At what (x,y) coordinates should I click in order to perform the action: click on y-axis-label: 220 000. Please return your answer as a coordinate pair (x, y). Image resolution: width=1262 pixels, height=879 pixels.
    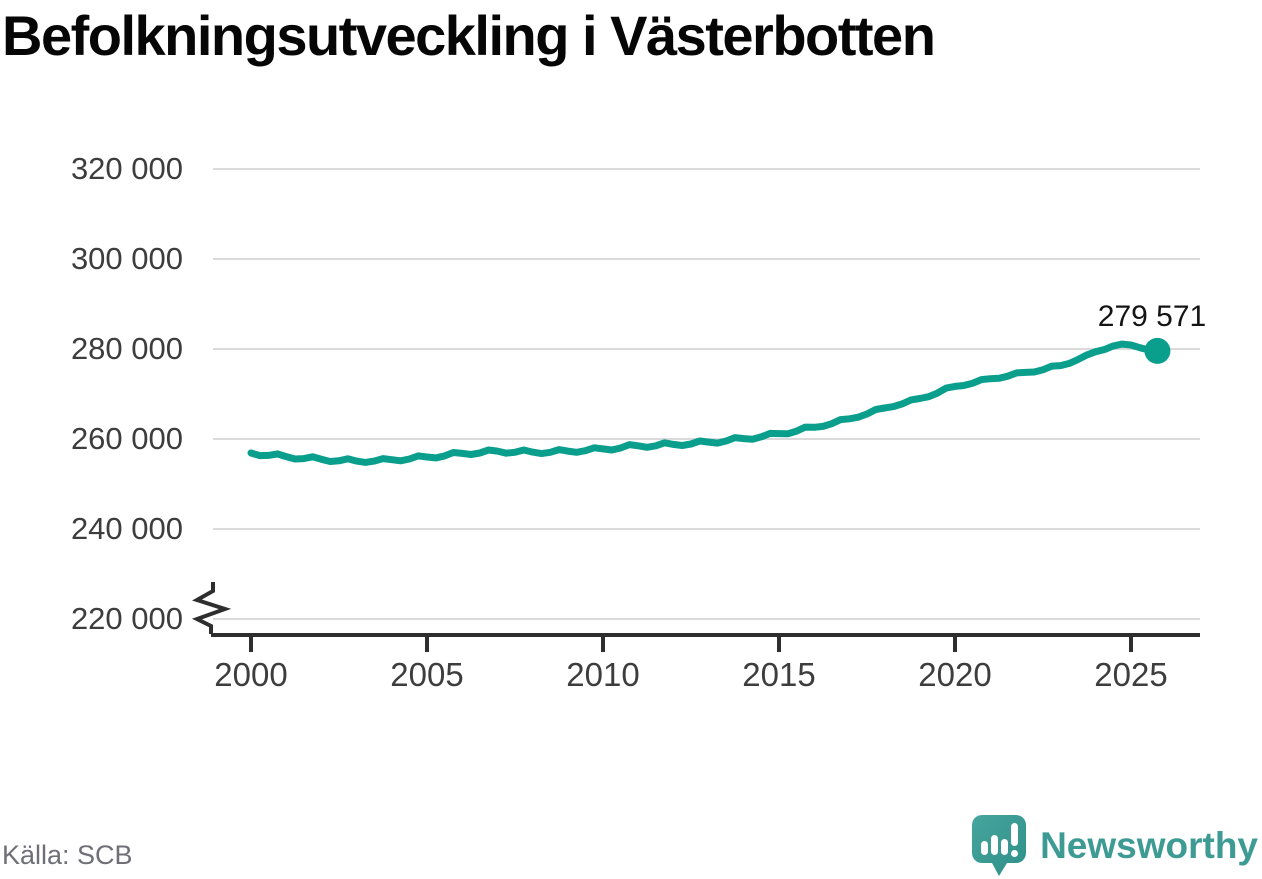
    Looking at the image, I should click on (126, 618).